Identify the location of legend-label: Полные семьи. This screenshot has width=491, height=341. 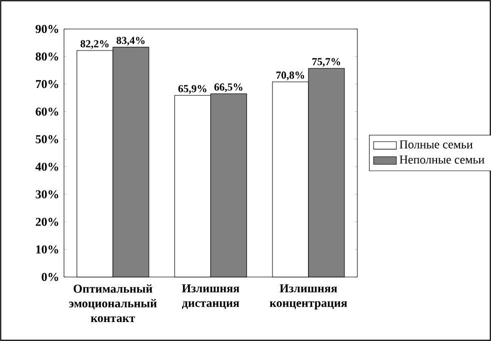
(436, 144).